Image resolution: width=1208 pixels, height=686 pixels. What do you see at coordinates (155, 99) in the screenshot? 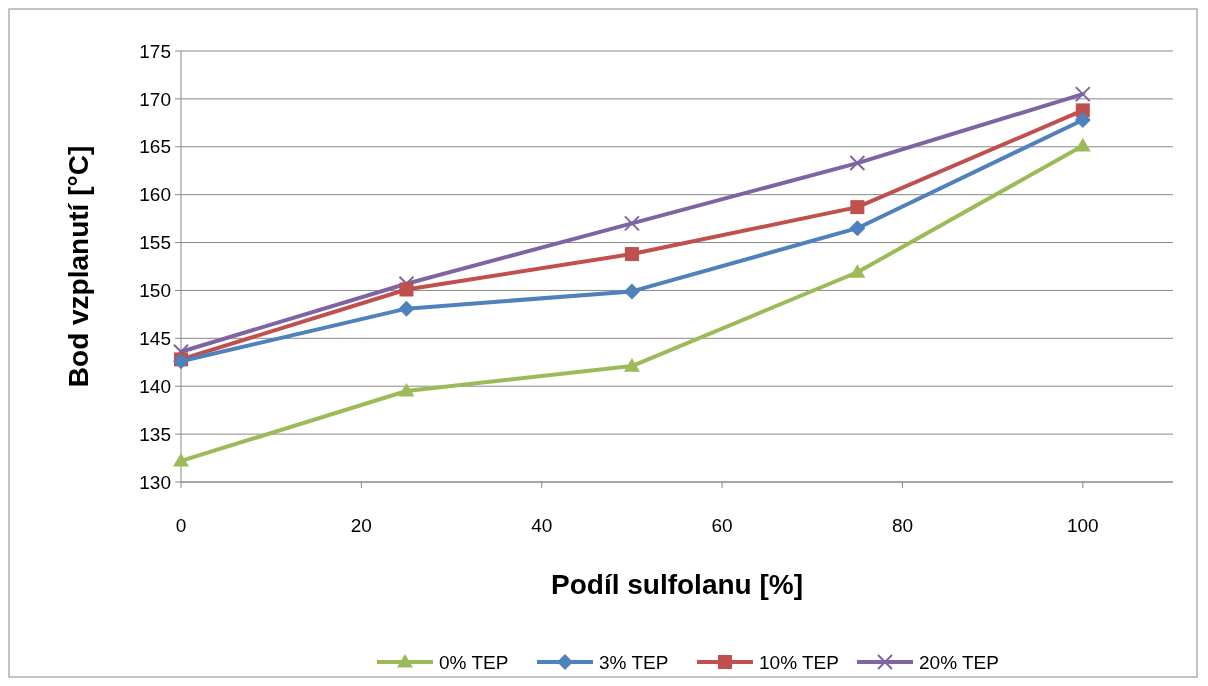
I see `y-tick-label: 170` at bounding box center [155, 99].